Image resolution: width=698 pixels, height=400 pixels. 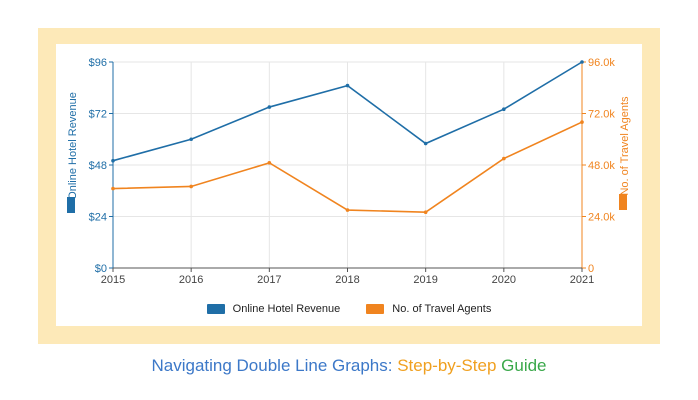 What do you see at coordinates (215, 309) in the screenshot?
I see `legend-swatch-revenue` at bounding box center [215, 309].